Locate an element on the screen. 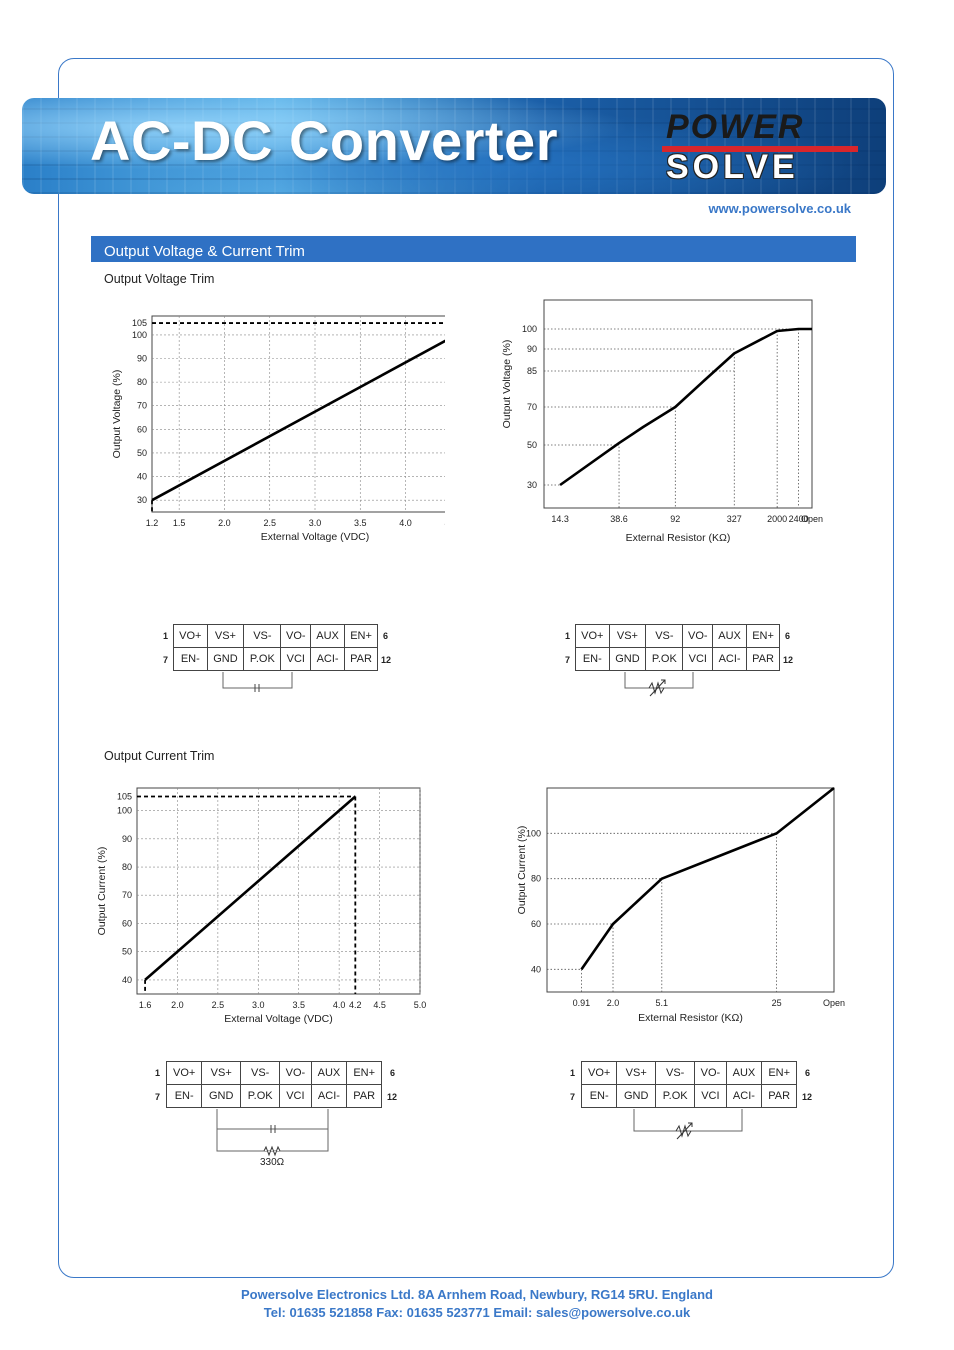 The width and height of the screenshot is (954, 1350). x-tick-label: 14.3 is located at coordinates (560, 519).